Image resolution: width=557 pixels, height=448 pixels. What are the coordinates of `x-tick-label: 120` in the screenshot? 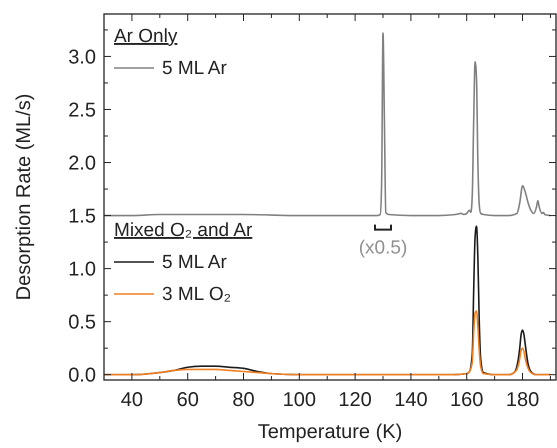 It's located at (355, 400).